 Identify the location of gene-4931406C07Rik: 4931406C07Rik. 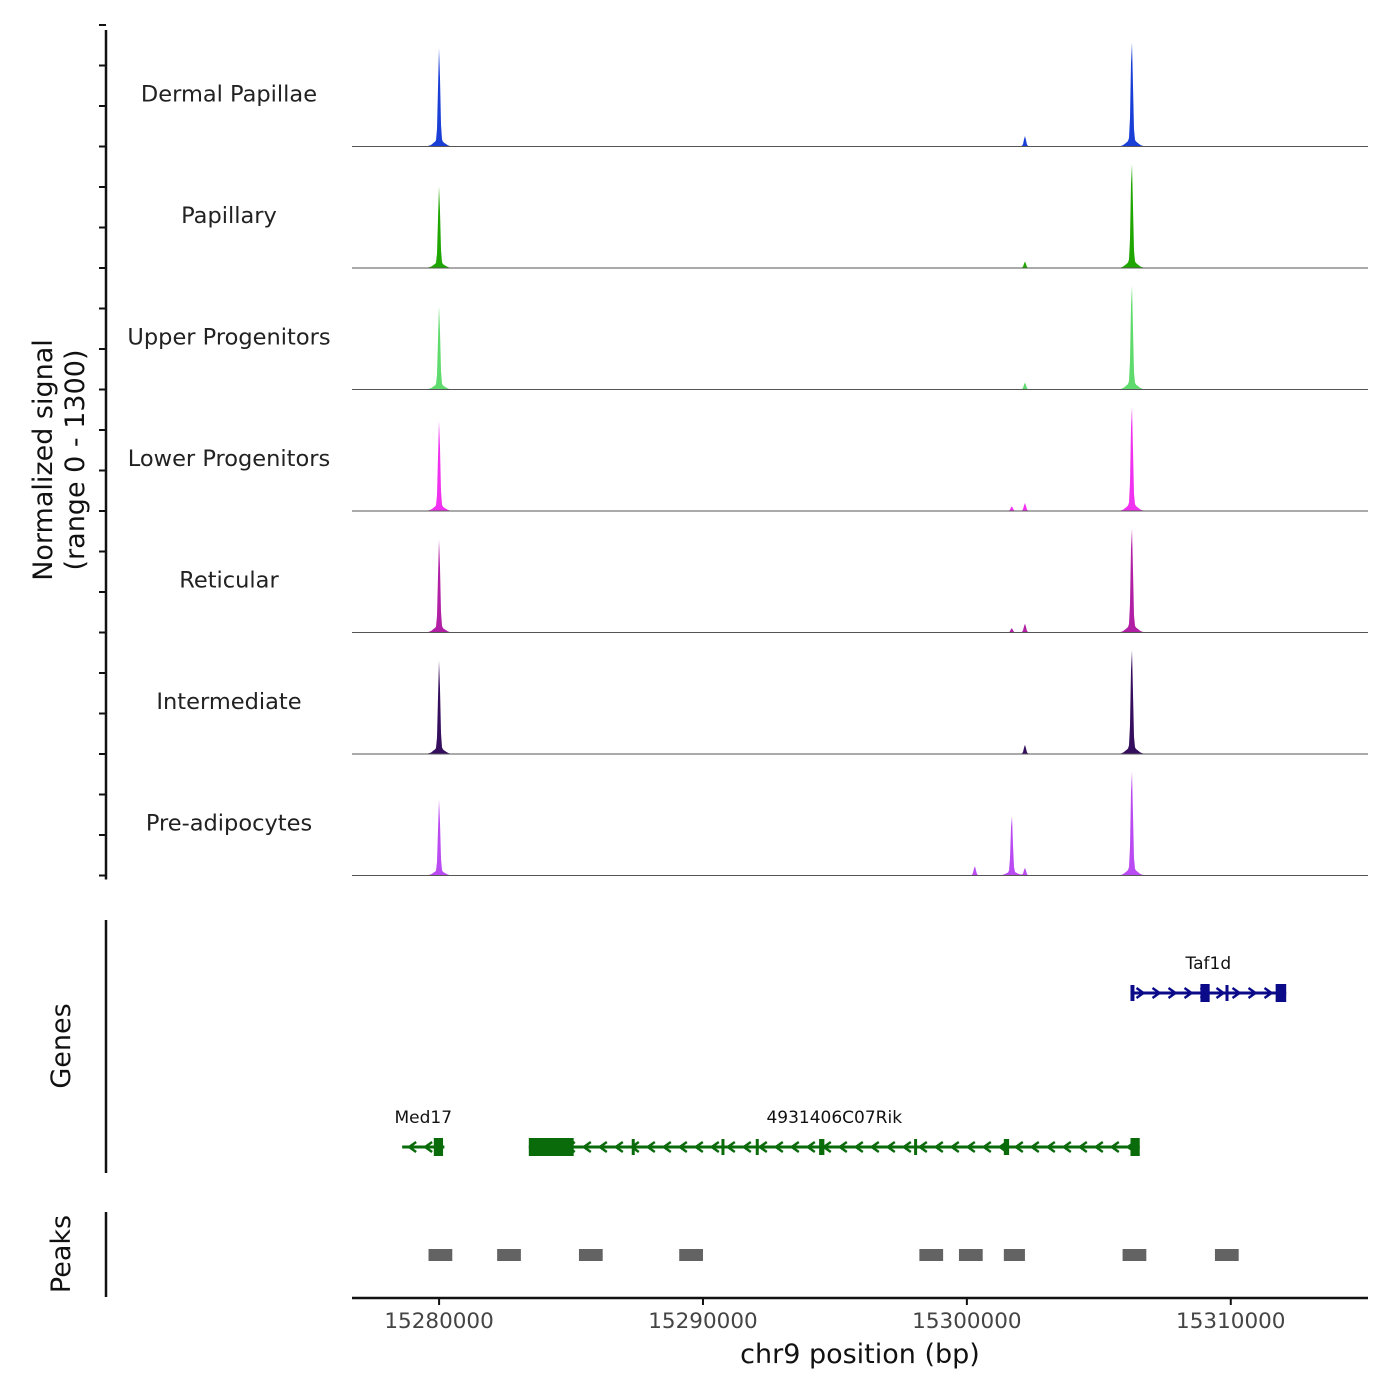
(834, 1132).